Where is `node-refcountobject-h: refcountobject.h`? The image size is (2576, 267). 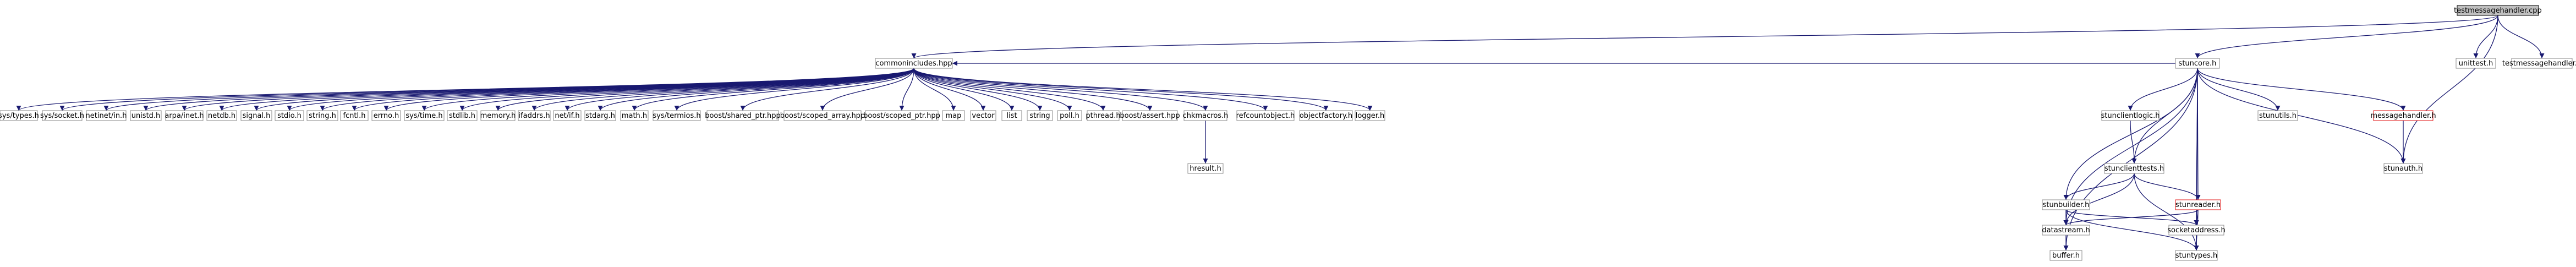 node-refcountobject-h: refcountobject.h is located at coordinates (1266, 116).